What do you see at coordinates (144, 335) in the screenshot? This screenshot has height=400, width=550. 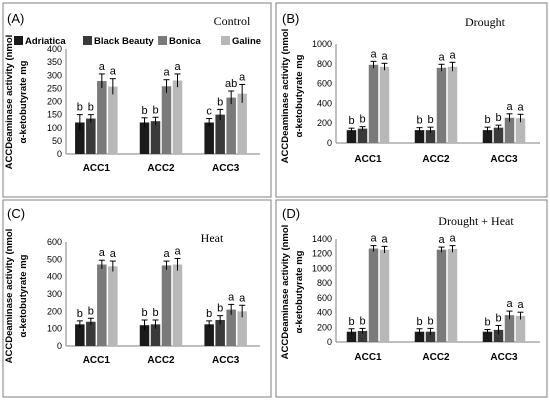 I see `bar-adriatica-acc2` at bounding box center [144, 335].